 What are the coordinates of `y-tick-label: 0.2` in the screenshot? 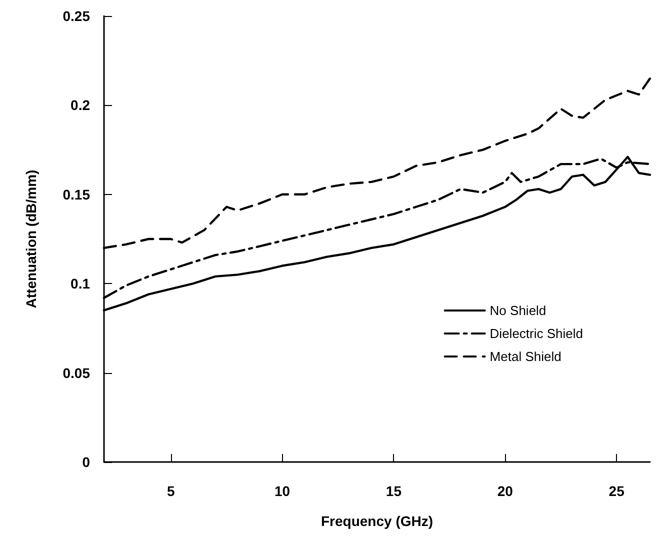 It's located at (80, 105).